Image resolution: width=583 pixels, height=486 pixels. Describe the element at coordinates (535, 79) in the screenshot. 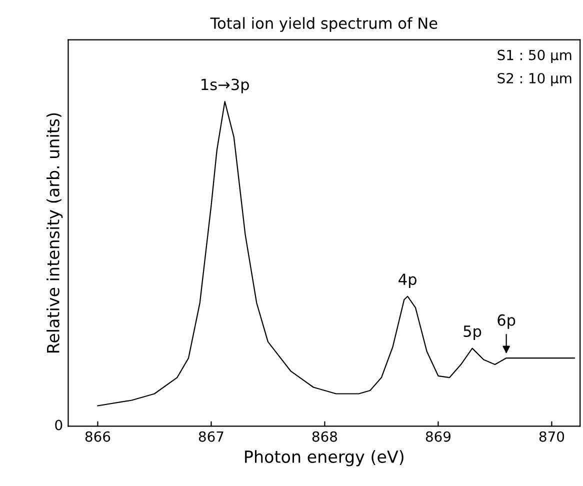

I see `text: S2 : 10 μm` at that location.